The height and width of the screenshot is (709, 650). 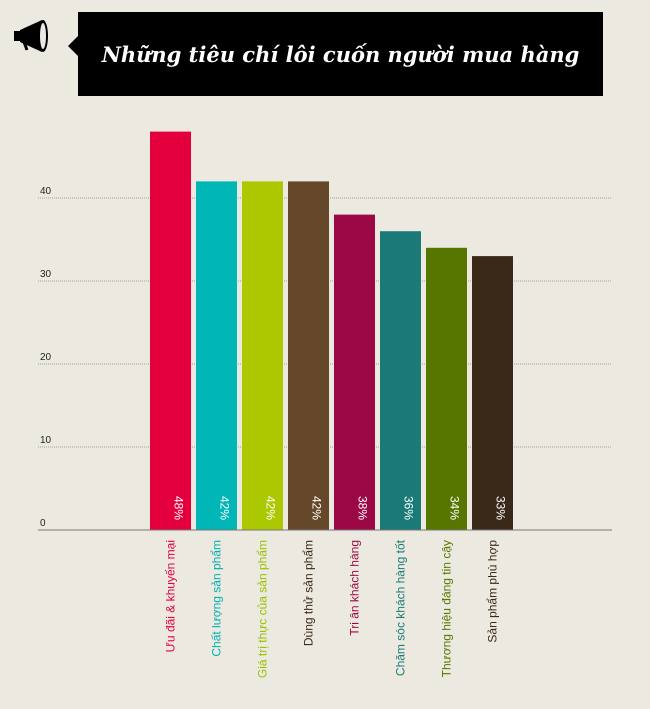 What do you see at coordinates (263, 609) in the screenshot?
I see `category-label: Giá trị thực của sản phẩm` at bounding box center [263, 609].